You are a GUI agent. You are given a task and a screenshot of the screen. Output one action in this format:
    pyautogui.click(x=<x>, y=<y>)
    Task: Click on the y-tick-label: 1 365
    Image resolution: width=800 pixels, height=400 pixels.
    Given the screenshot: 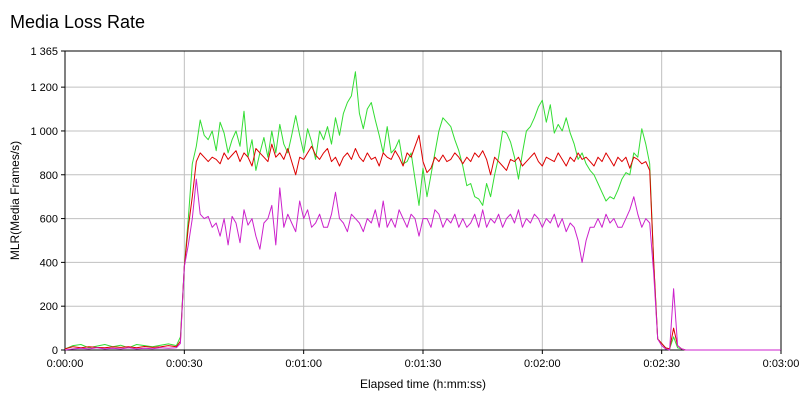 What is the action you would take?
    pyautogui.click(x=44, y=52)
    